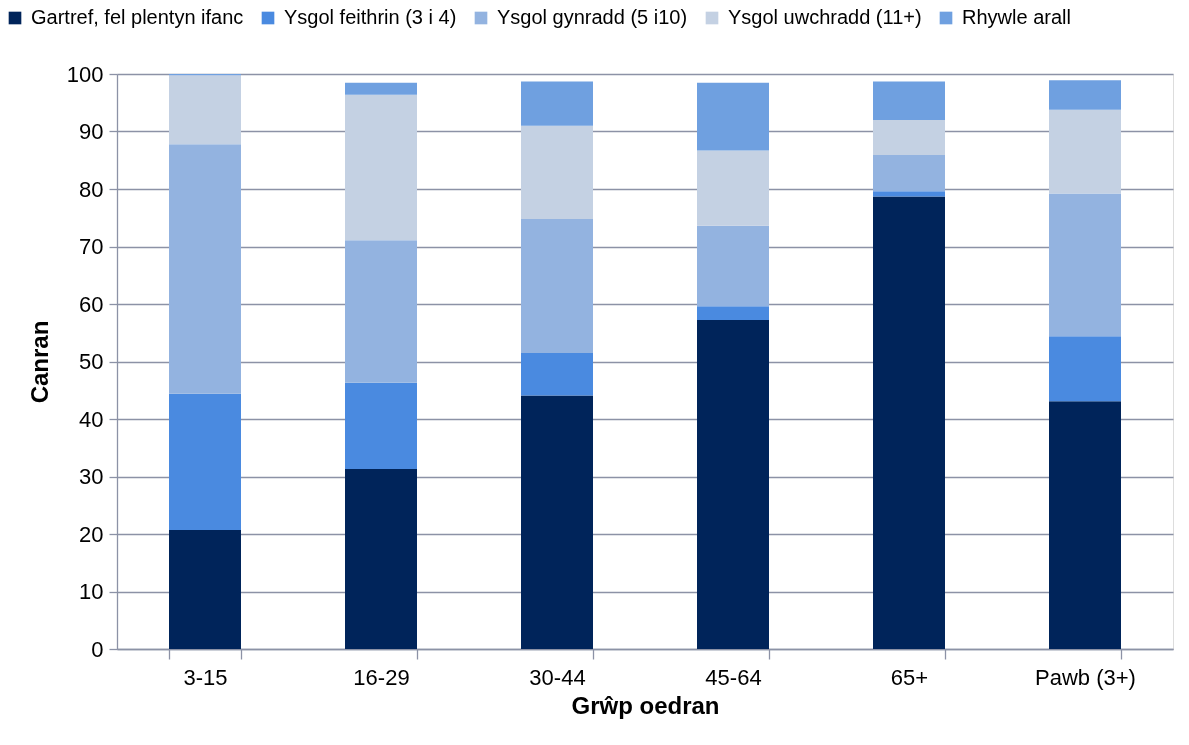 This screenshot has width=1189, height=745. Describe the element at coordinates (1085, 677) in the screenshot. I see `x-tick-label: Pawb (3+)` at that location.